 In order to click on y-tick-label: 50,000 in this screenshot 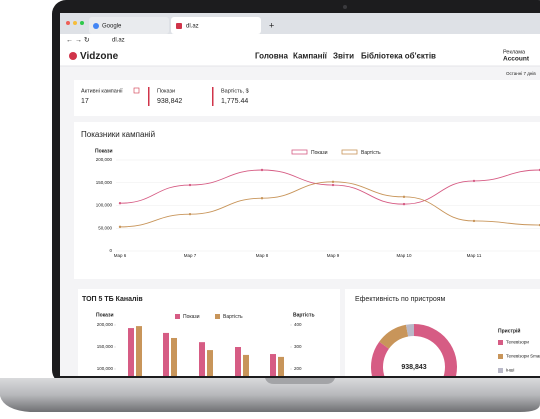, I will do `click(105, 227)`.